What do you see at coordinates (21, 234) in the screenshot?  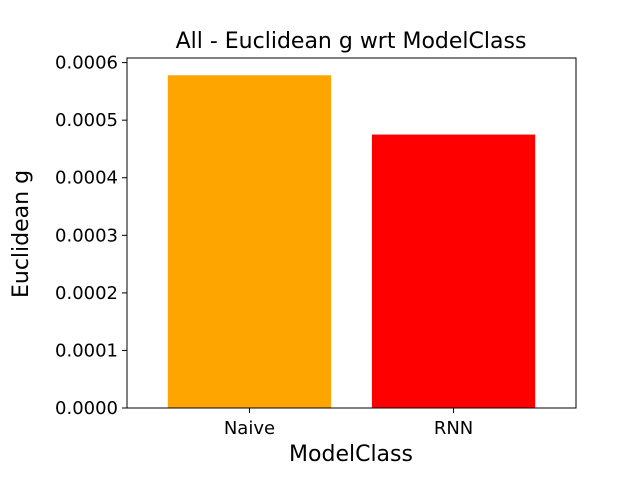 I see `y-axis-label: Euclidean g` at bounding box center [21, 234].